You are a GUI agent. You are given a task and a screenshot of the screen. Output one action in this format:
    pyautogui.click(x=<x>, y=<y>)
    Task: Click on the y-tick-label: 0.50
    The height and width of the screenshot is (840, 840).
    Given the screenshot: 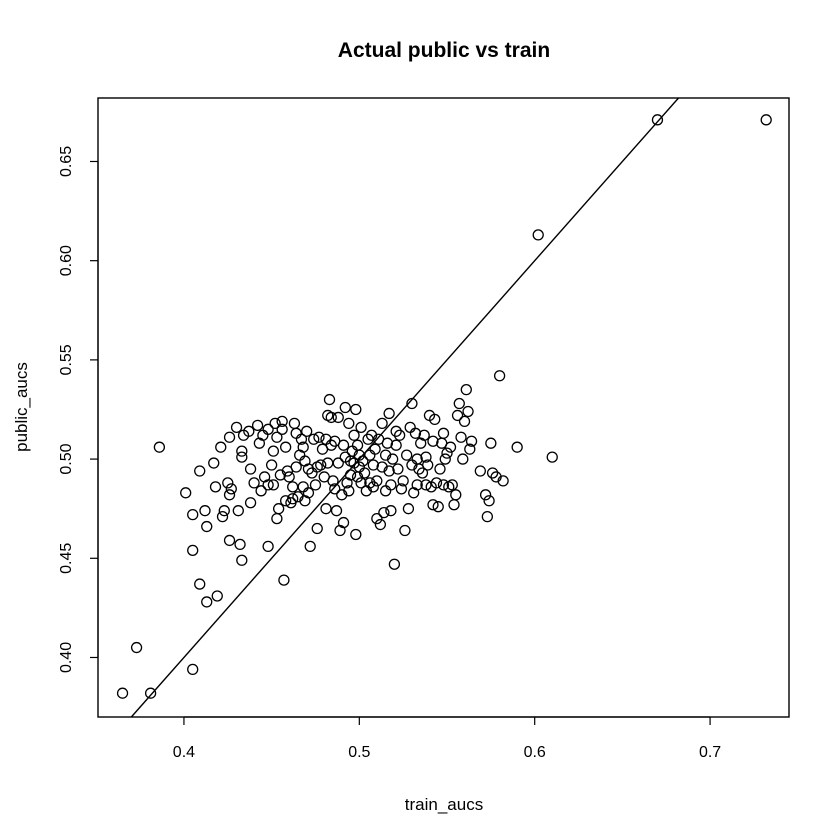 What is the action you would take?
    pyautogui.click(x=66, y=458)
    